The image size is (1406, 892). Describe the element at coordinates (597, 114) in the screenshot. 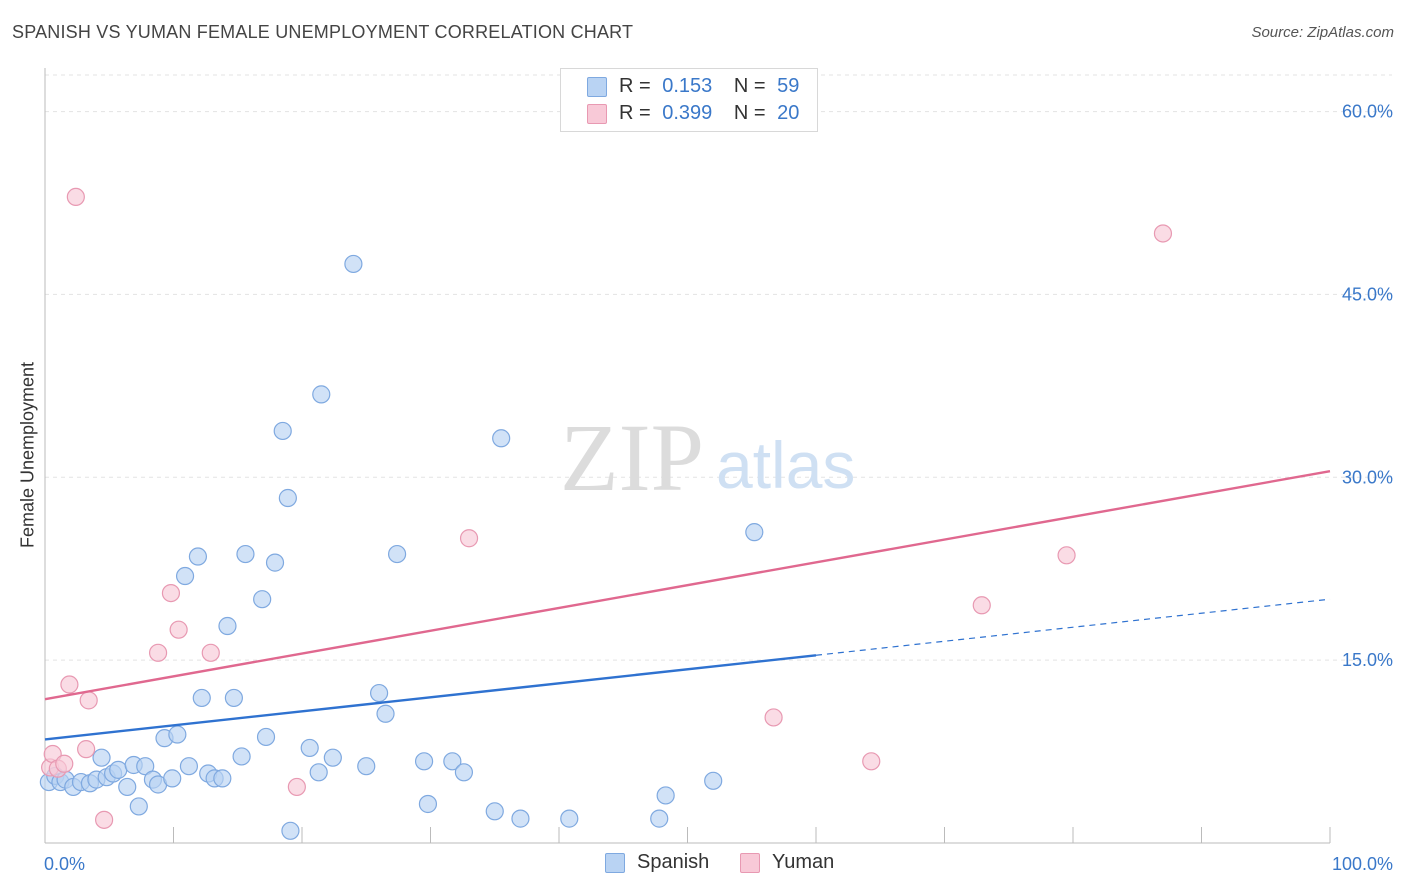

I see `legend-swatch-yuman` at that location.